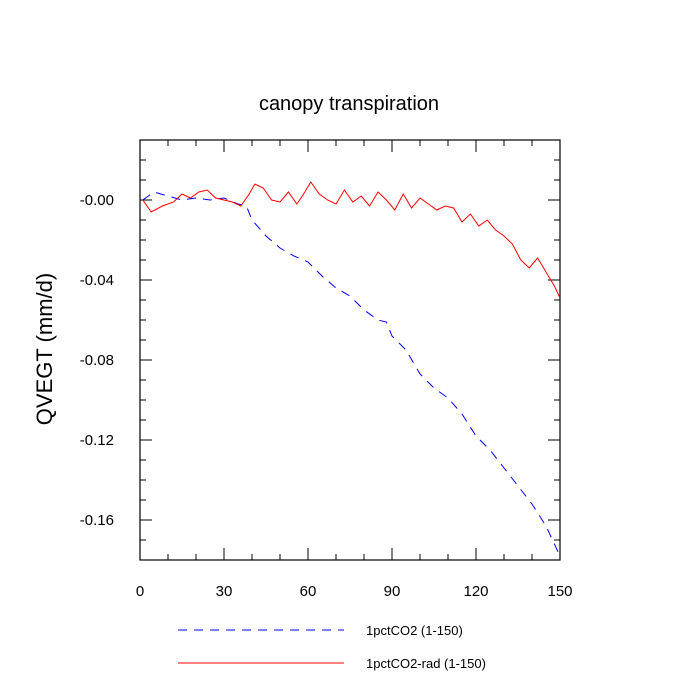  I want to click on y-tick-label: -0.00, so click(97, 200).